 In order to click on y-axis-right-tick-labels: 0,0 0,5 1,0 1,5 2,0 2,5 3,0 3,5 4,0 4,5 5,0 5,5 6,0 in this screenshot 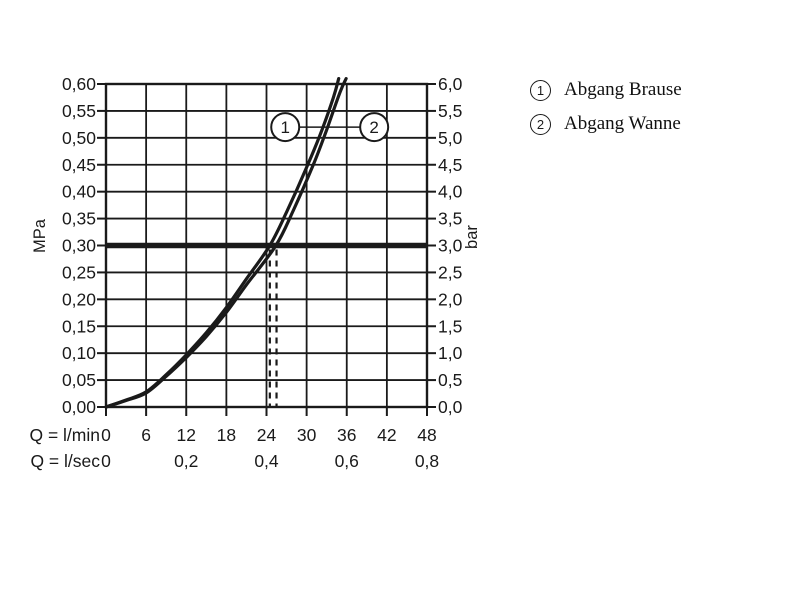, I will do `click(450, 245)`.